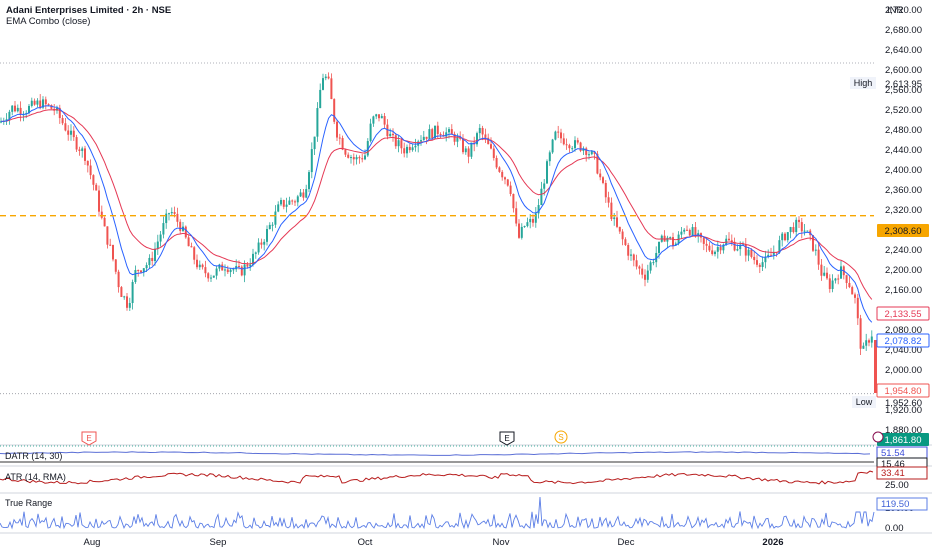  I want to click on atr-pane-label: ATR (14, RMA), so click(35, 477).